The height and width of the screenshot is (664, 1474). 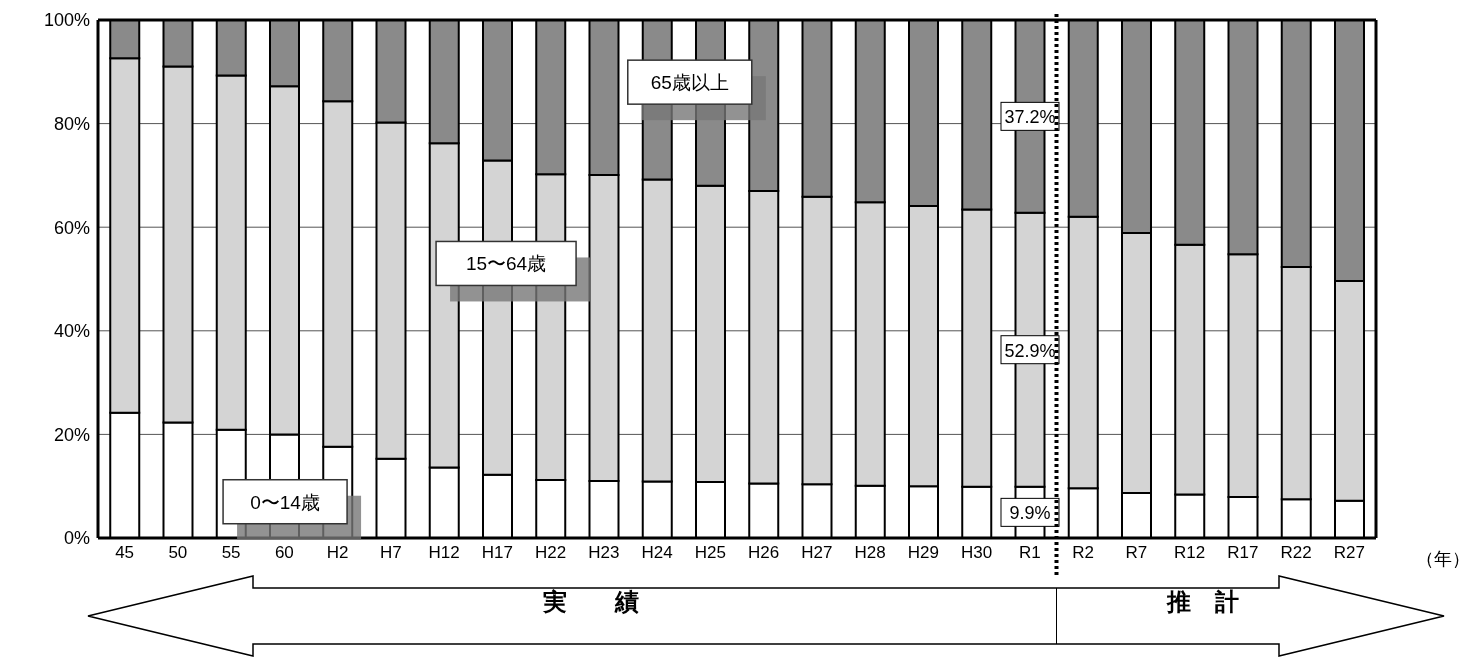 What do you see at coordinates (71, 331) in the screenshot?
I see `y-tick-label: 40%` at bounding box center [71, 331].